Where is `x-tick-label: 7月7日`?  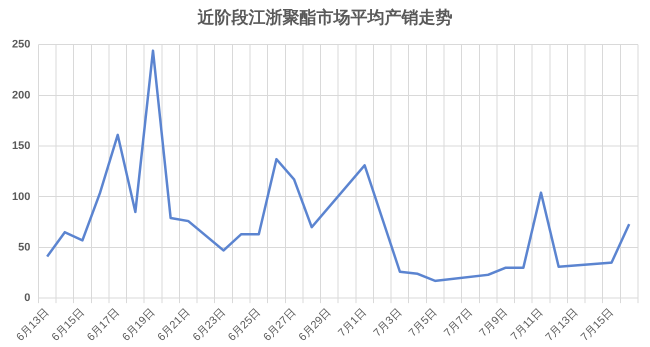 x-tick-label: 7月7日 is located at coordinates (458, 323).